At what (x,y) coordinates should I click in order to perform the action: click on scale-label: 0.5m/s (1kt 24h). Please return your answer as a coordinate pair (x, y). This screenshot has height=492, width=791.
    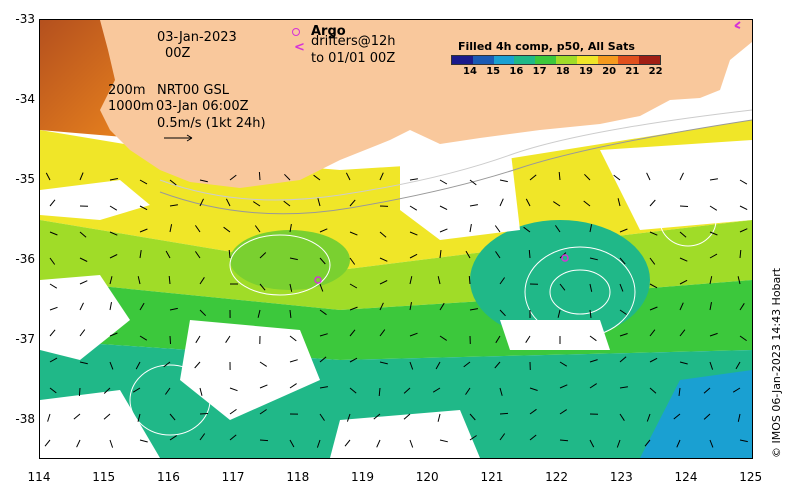
    Looking at the image, I should click on (211, 123).